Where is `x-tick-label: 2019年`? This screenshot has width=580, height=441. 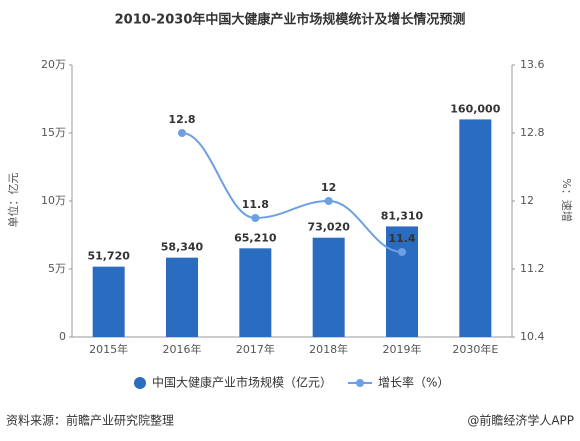
x-tick-label: 2019年 is located at coordinates (402, 349).